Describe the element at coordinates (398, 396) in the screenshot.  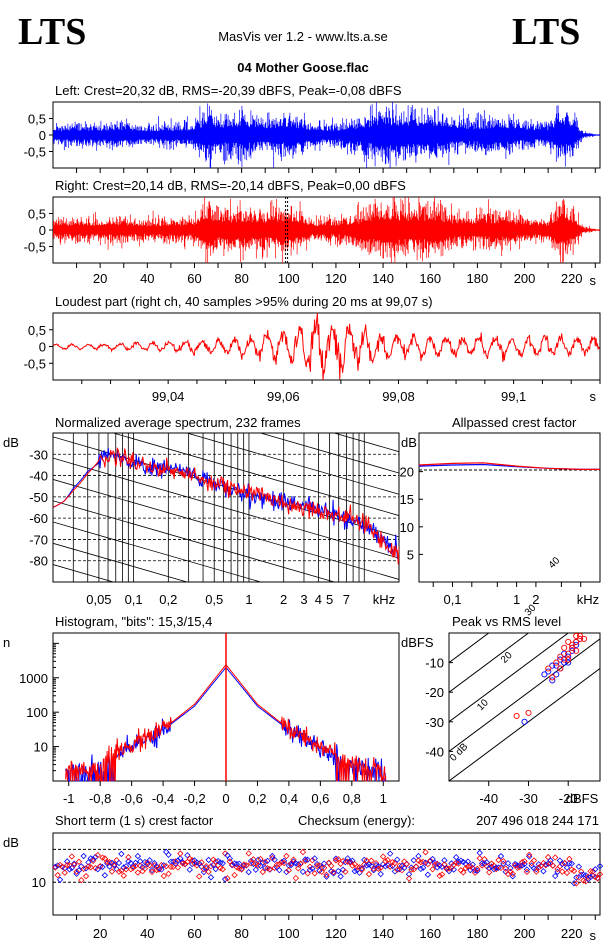
I see `x-tick-label: 99,08` at that location.